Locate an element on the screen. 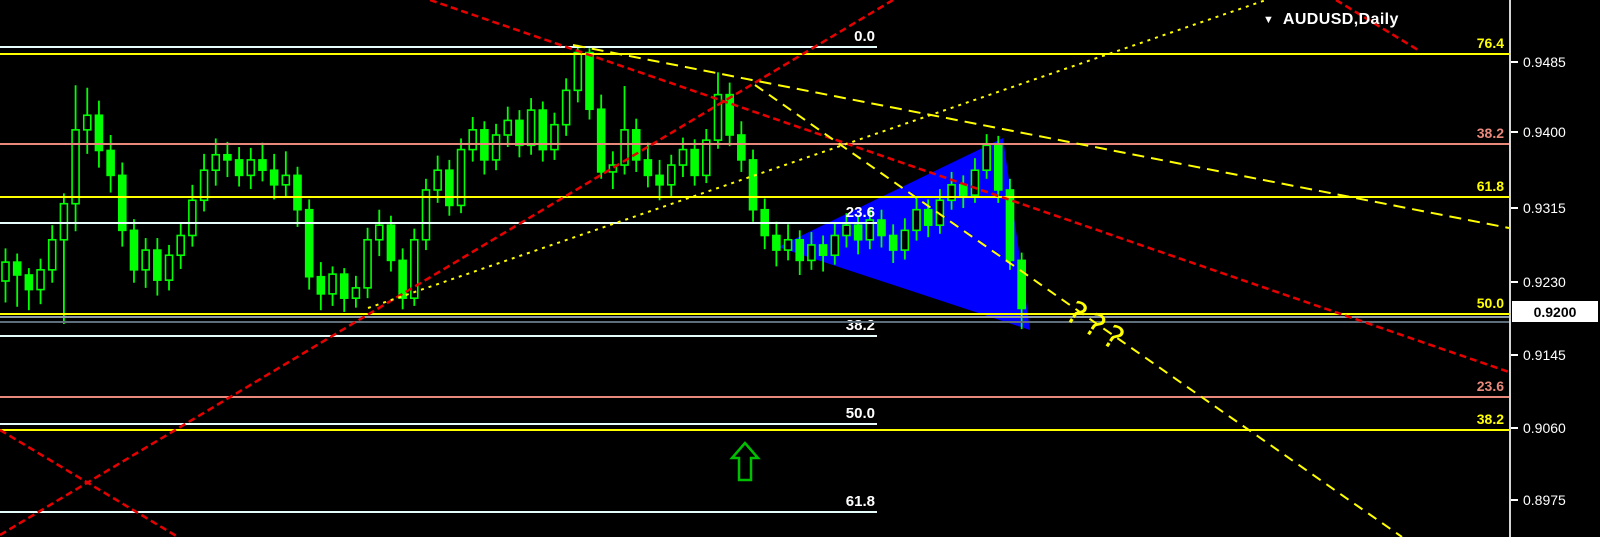  price-axis-label: 0.9145 is located at coordinates (1544, 355).